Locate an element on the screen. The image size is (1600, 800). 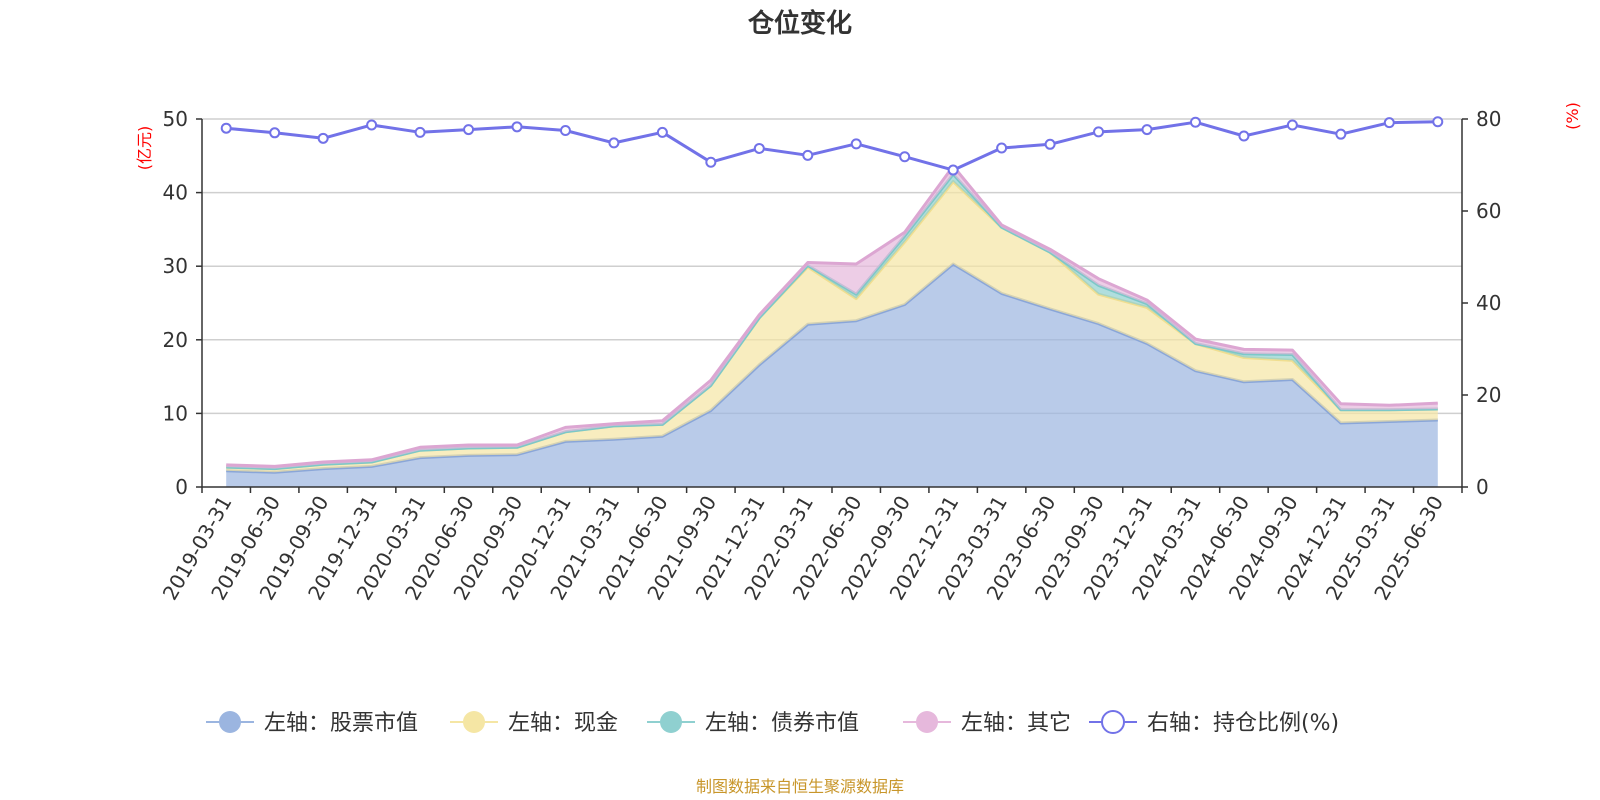
left-tick-label: 0 is located at coordinates (181, 487).